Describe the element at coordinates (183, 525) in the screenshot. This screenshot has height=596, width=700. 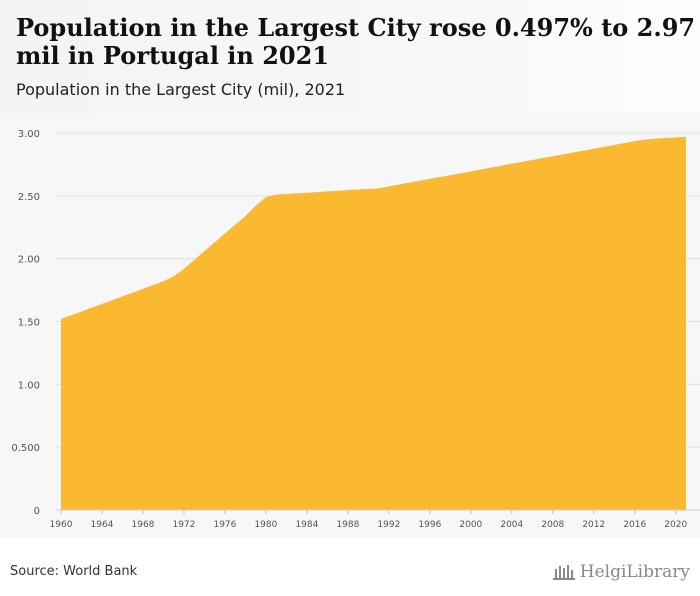
I see `x-tick-label: 1972` at that location.